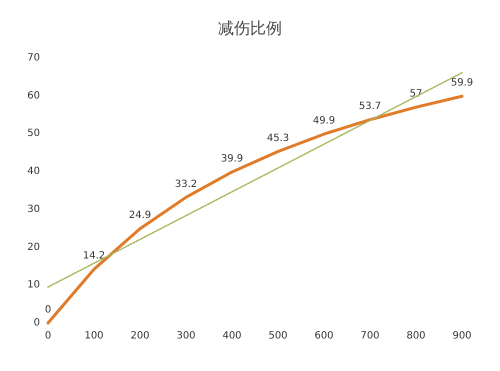 Image resolution: width=500 pixels, height=371 pixels. What do you see at coordinates (33, 285) in the screenshot?
I see `y-tick-label: 10` at bounding box center [33, 285].